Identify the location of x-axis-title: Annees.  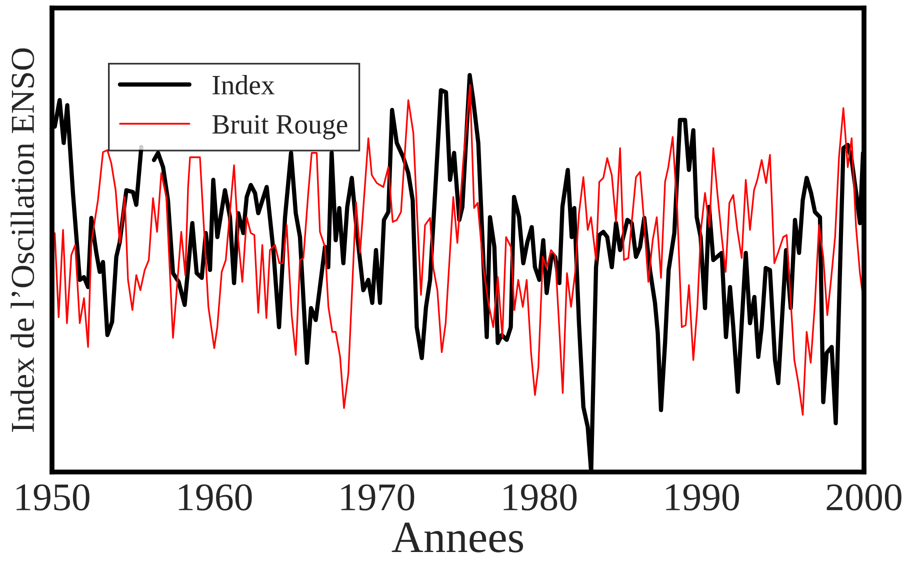
(458, 537).